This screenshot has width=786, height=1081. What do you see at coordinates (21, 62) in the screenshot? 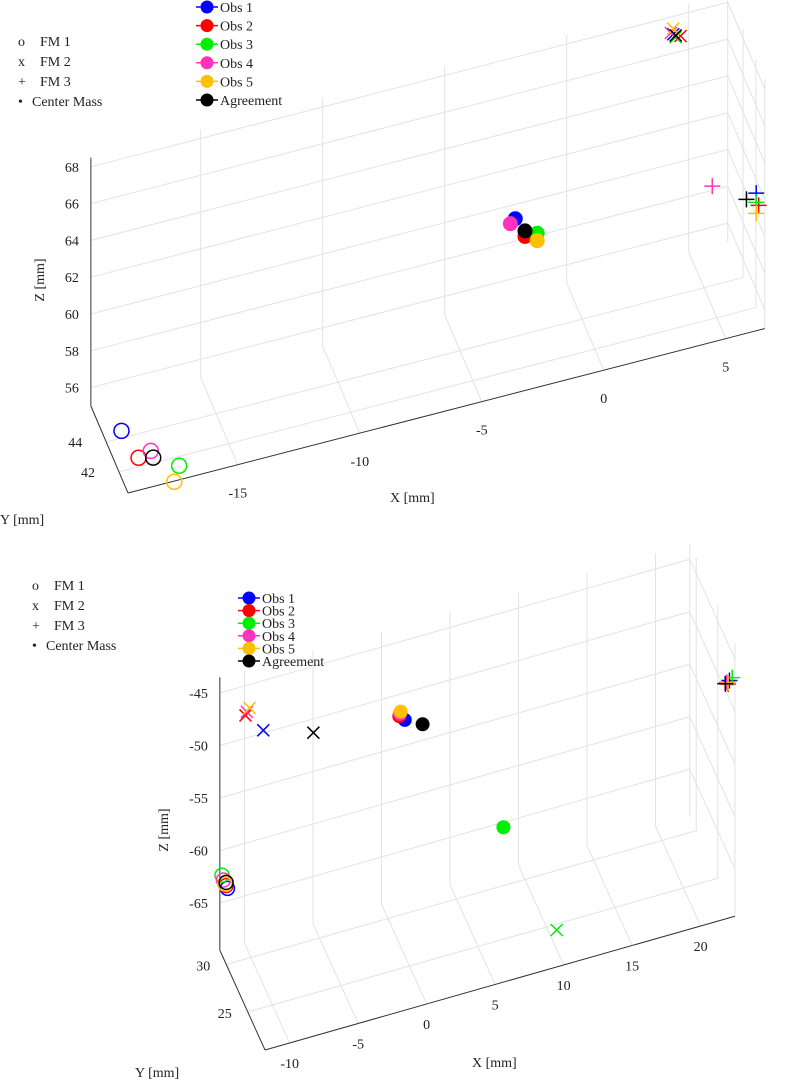
I see `marker-legend-symbol: x` at bounding box center [21, 62].